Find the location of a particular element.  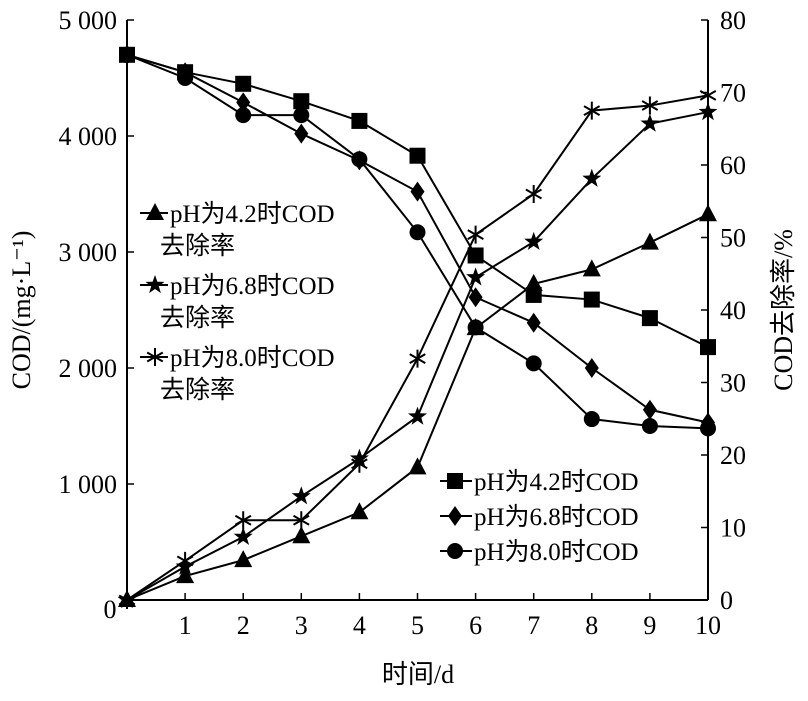

y2-axis-label: COD去除率/% is located at coordinates (783, 310).